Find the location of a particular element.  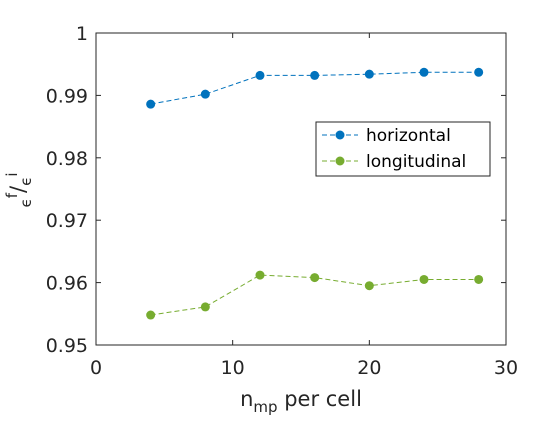

x-tick-label: 30 is located at coordinates (506, 368).